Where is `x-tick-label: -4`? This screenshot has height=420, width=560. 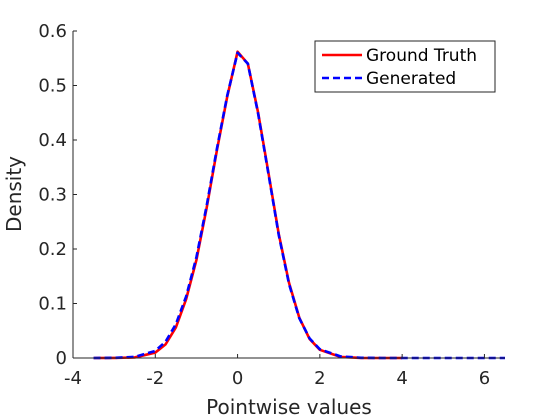
x-tick-label: -4 is located at coordinates (73, 378).